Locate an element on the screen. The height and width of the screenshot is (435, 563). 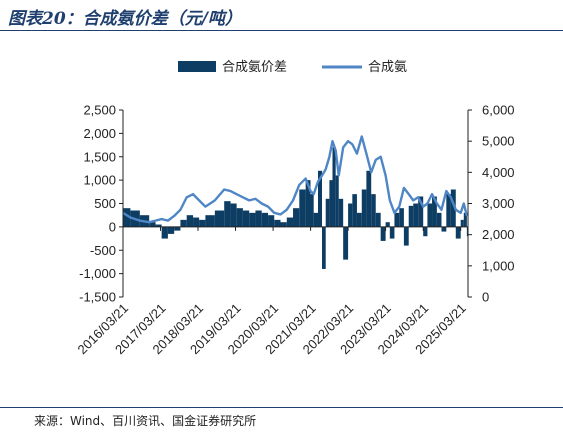
left-tick-label: 500 is located at coordinates (105, 203).